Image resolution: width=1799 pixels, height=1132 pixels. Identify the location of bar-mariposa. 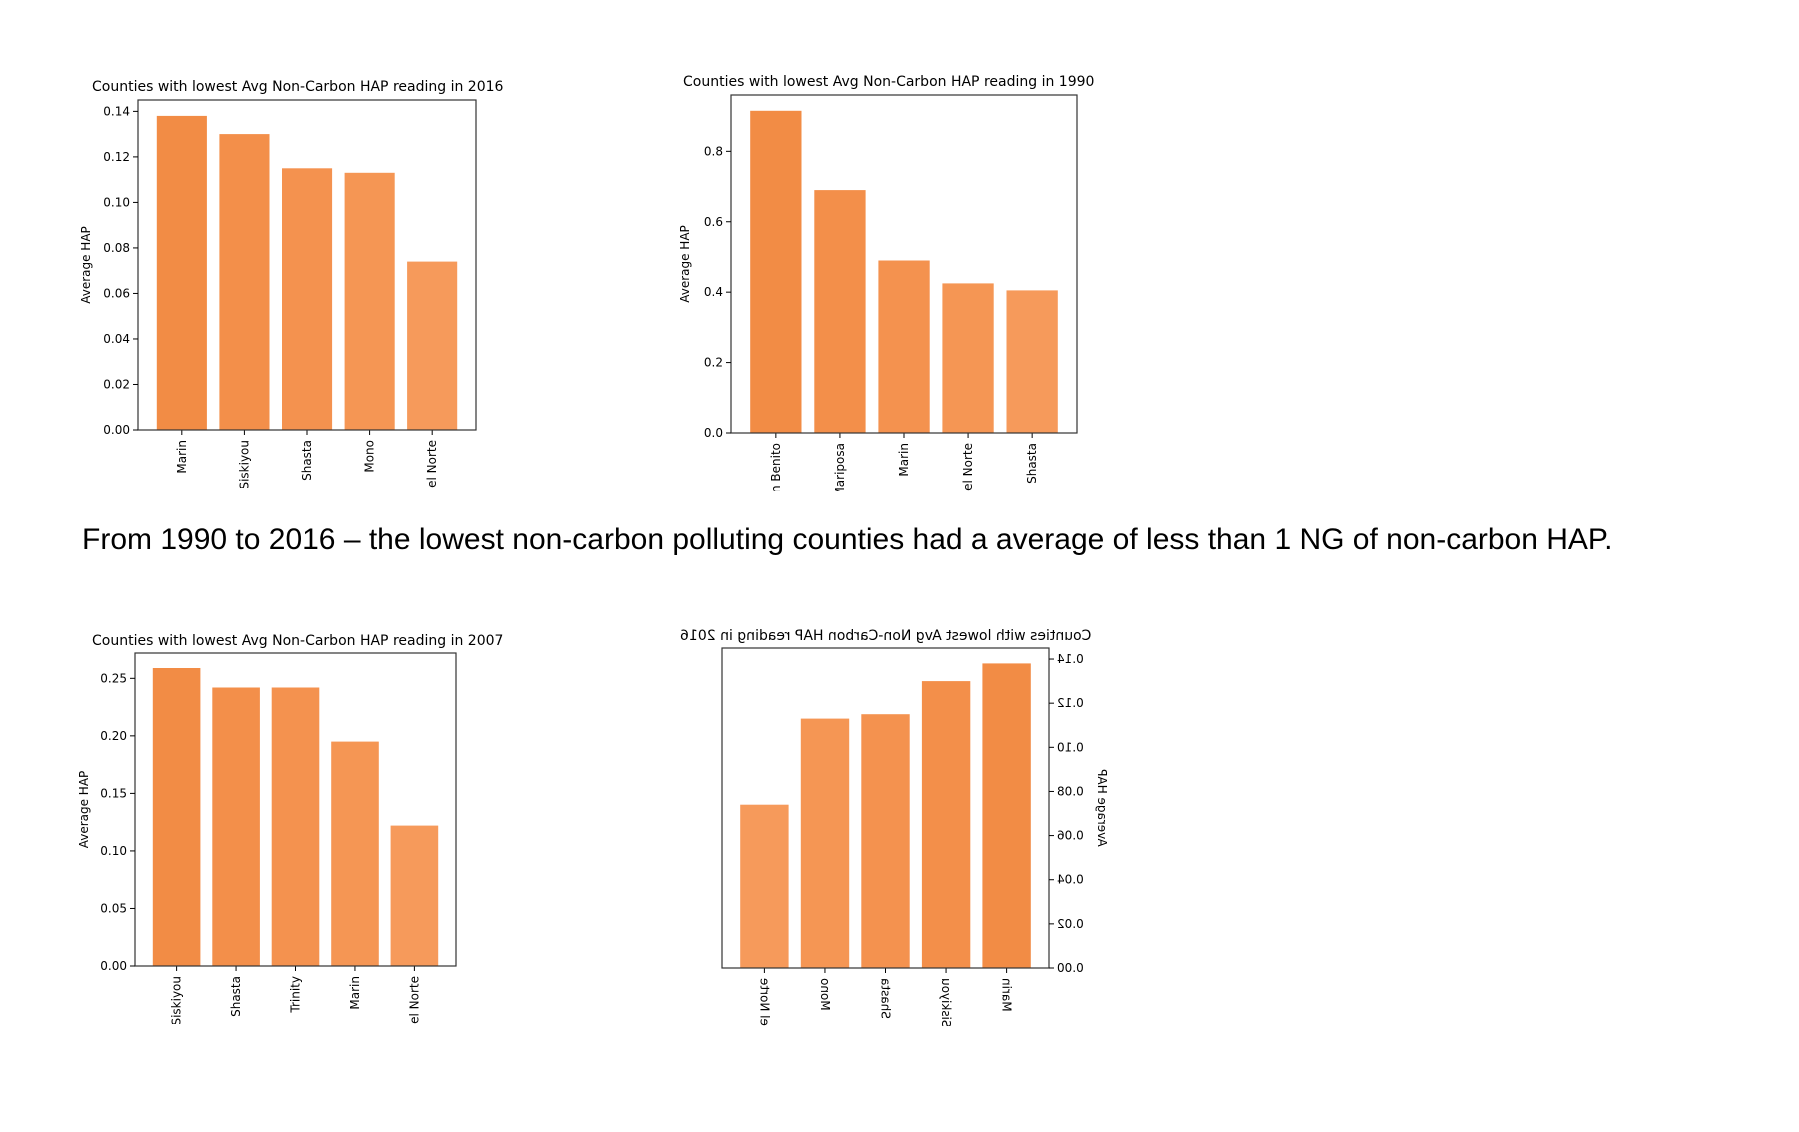
(840, 311).